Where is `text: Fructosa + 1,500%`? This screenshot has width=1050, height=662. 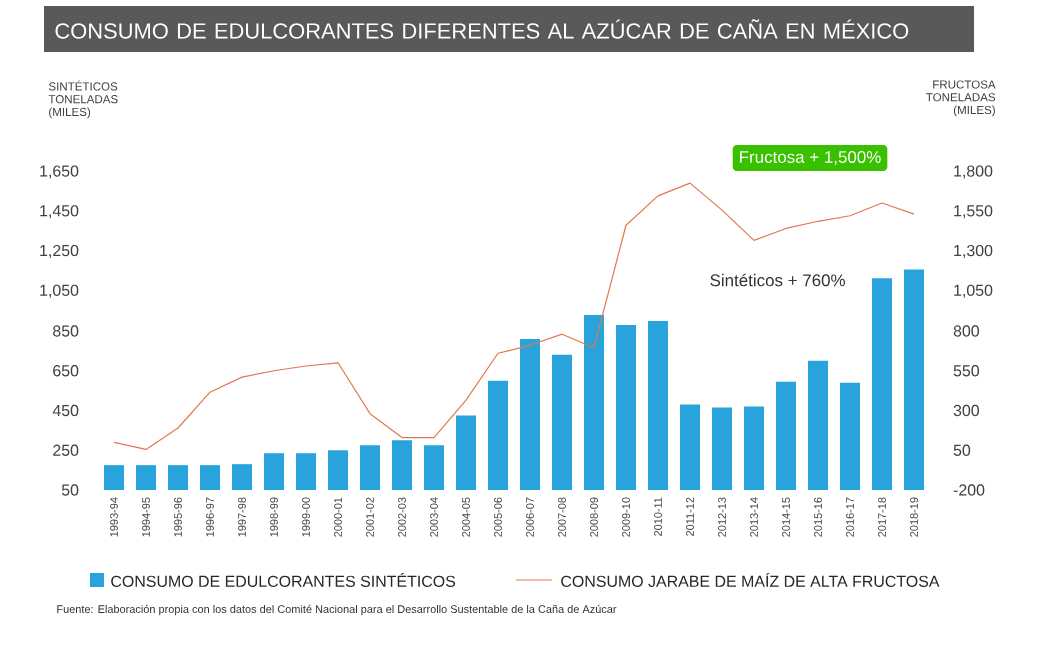 text: Fructosa + 1,500% is located at coordinates (810, 158).